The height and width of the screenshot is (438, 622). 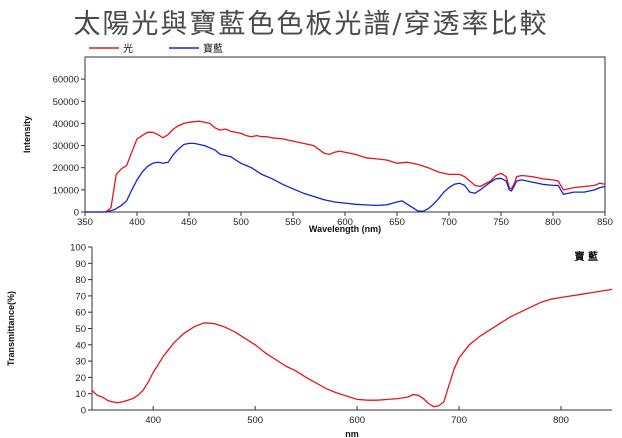 What do you see at coordinates (352, 433) in the screenshot?
I see `x-axis-label: nm` at bounding box center [352, 433].